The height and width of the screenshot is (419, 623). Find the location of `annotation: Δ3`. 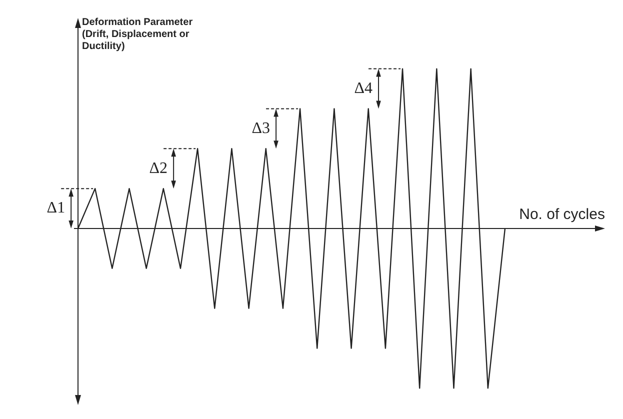

annotation: Δ3 is located at coordinates (261, 128).